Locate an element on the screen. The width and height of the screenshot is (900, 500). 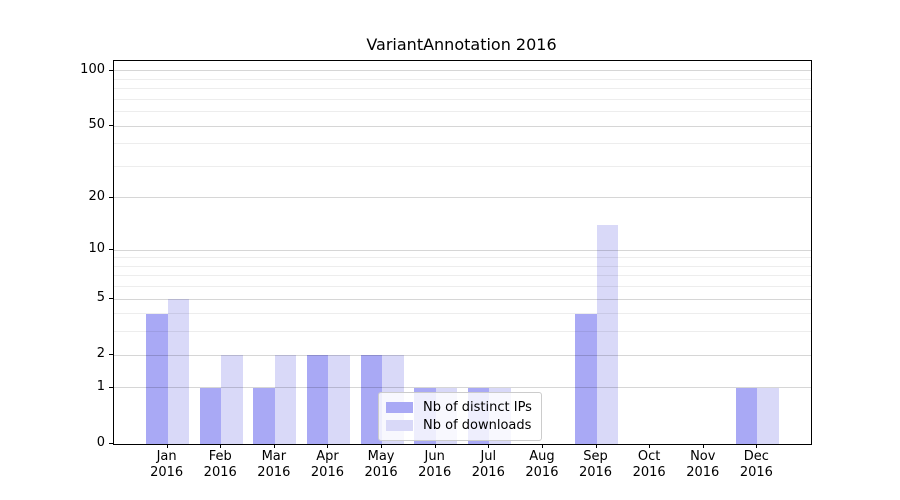
x-tick-label: Nov 2016 is located at coordinates (703, 464).